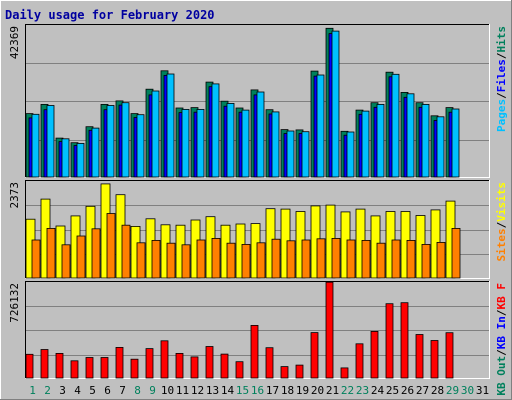 The image size is (512, 400). Describe the element at coordinates (501, 115) in the screenshot. I see `legend-entry: Pages` at that location.